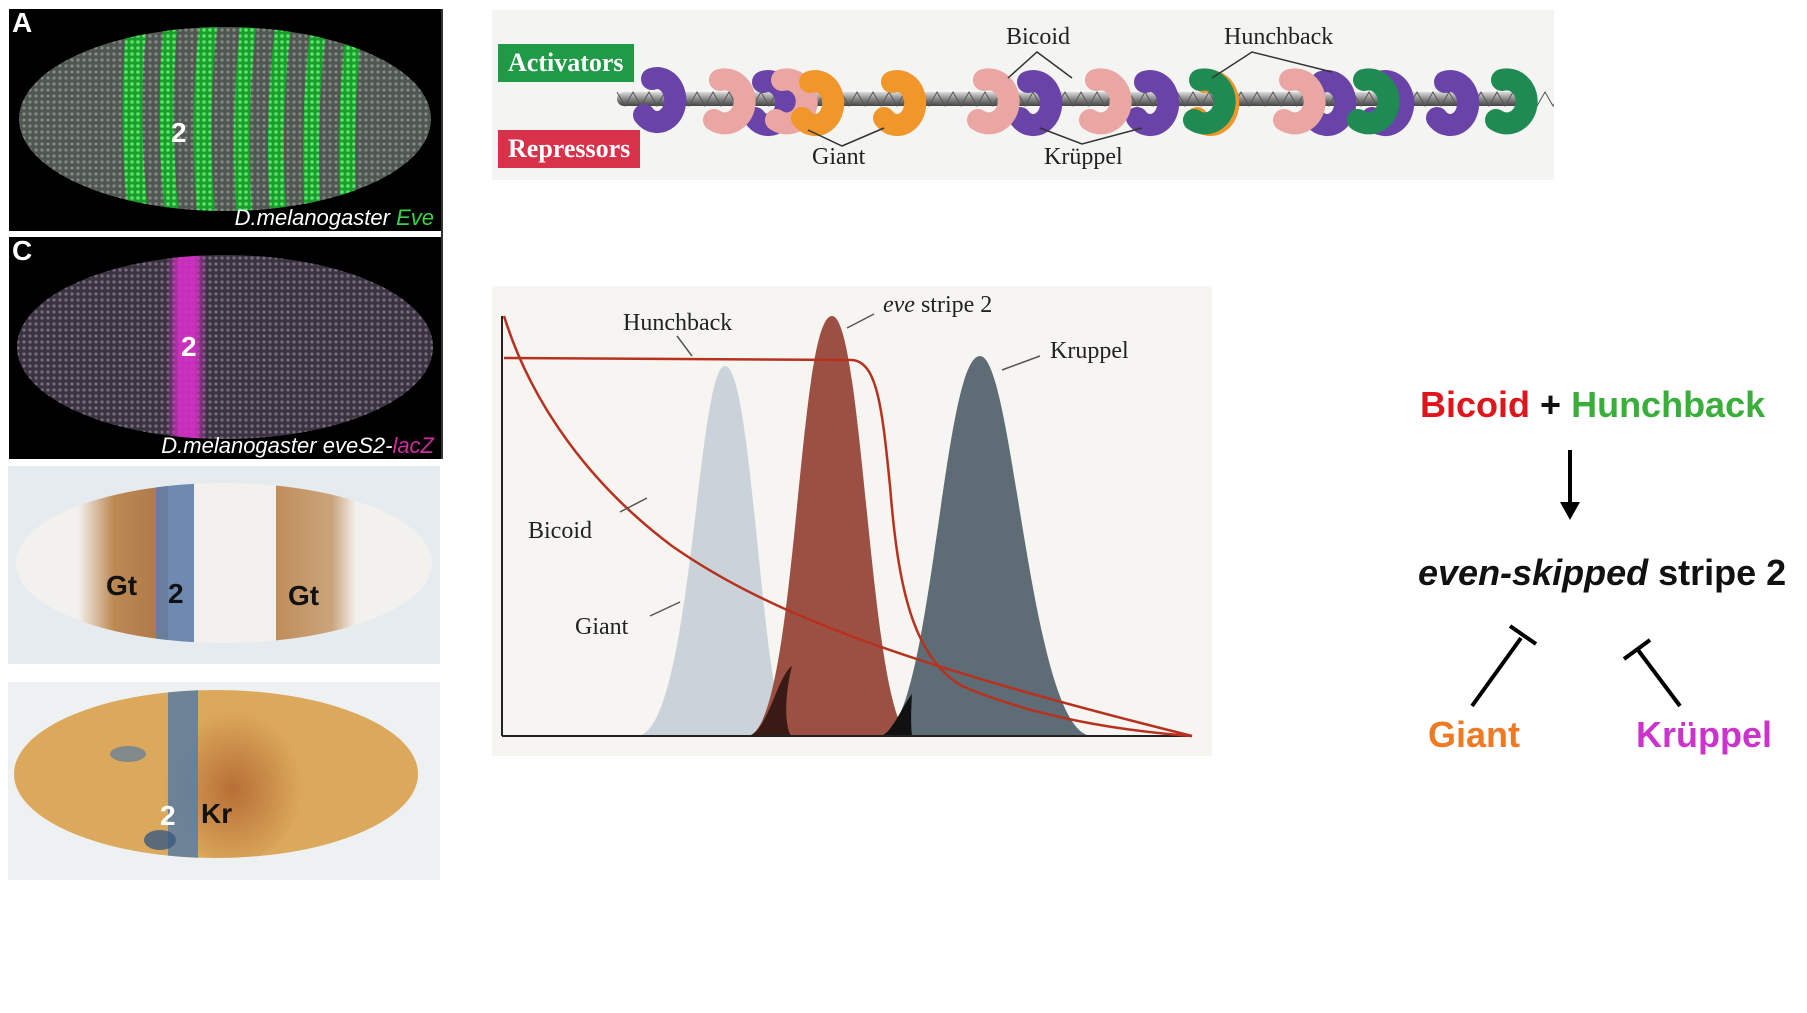 This screenshot has width=1807, height=1013. Describe the element at coordinates (122, 585) in the screenshot. I see `panel-giant-label-left: Gt` at that location.